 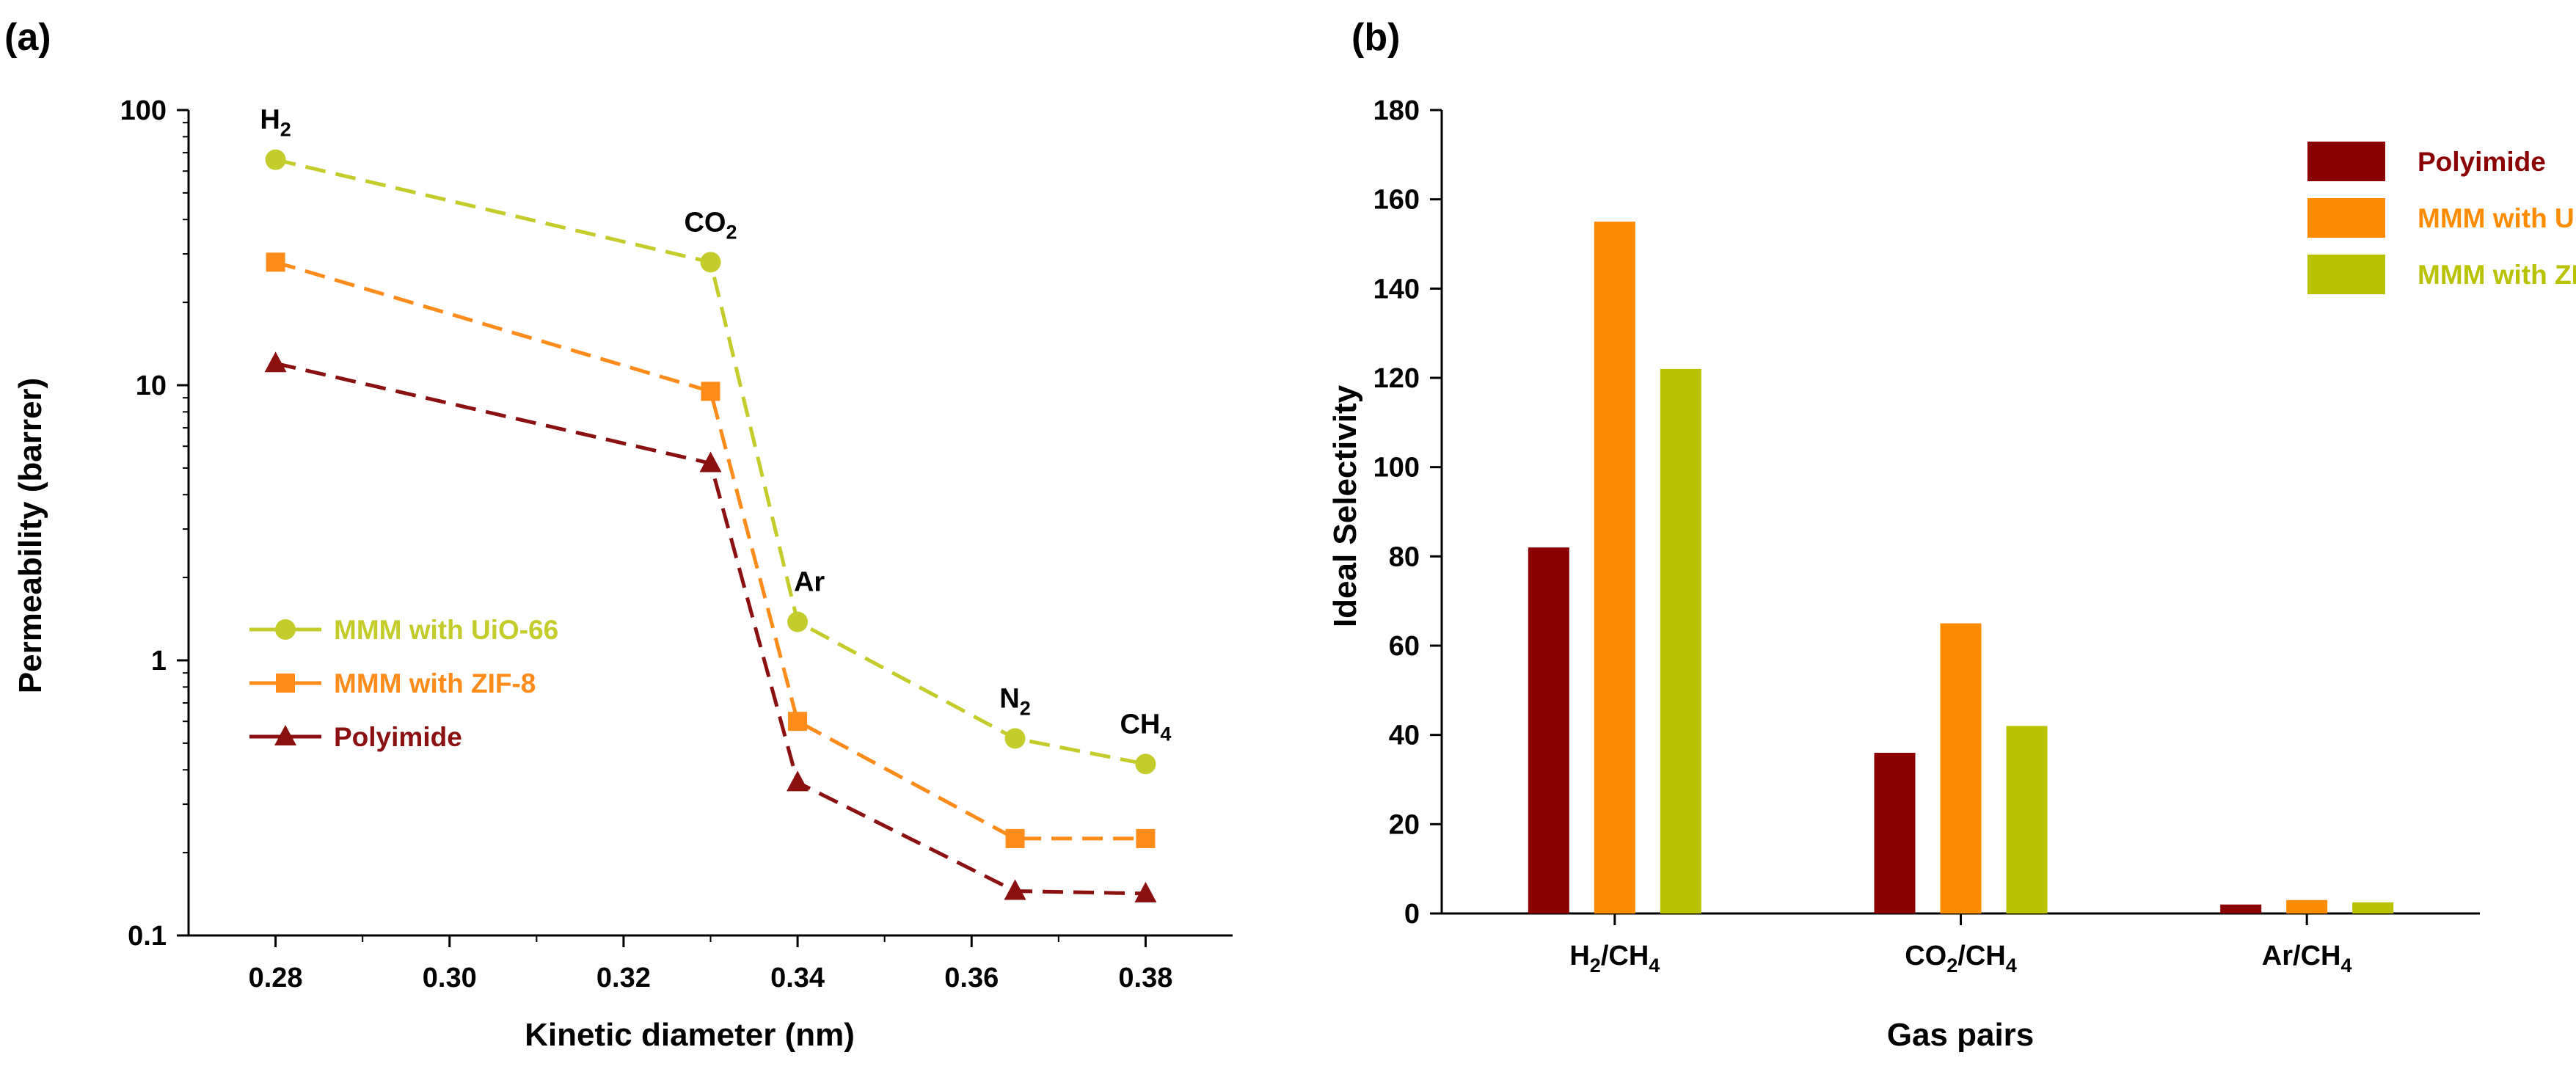 What do you see at coordinates (1145, 727) in the screenshot?
I see `panel-a-gas-label: CH4` at bounding box center [1145, 727].